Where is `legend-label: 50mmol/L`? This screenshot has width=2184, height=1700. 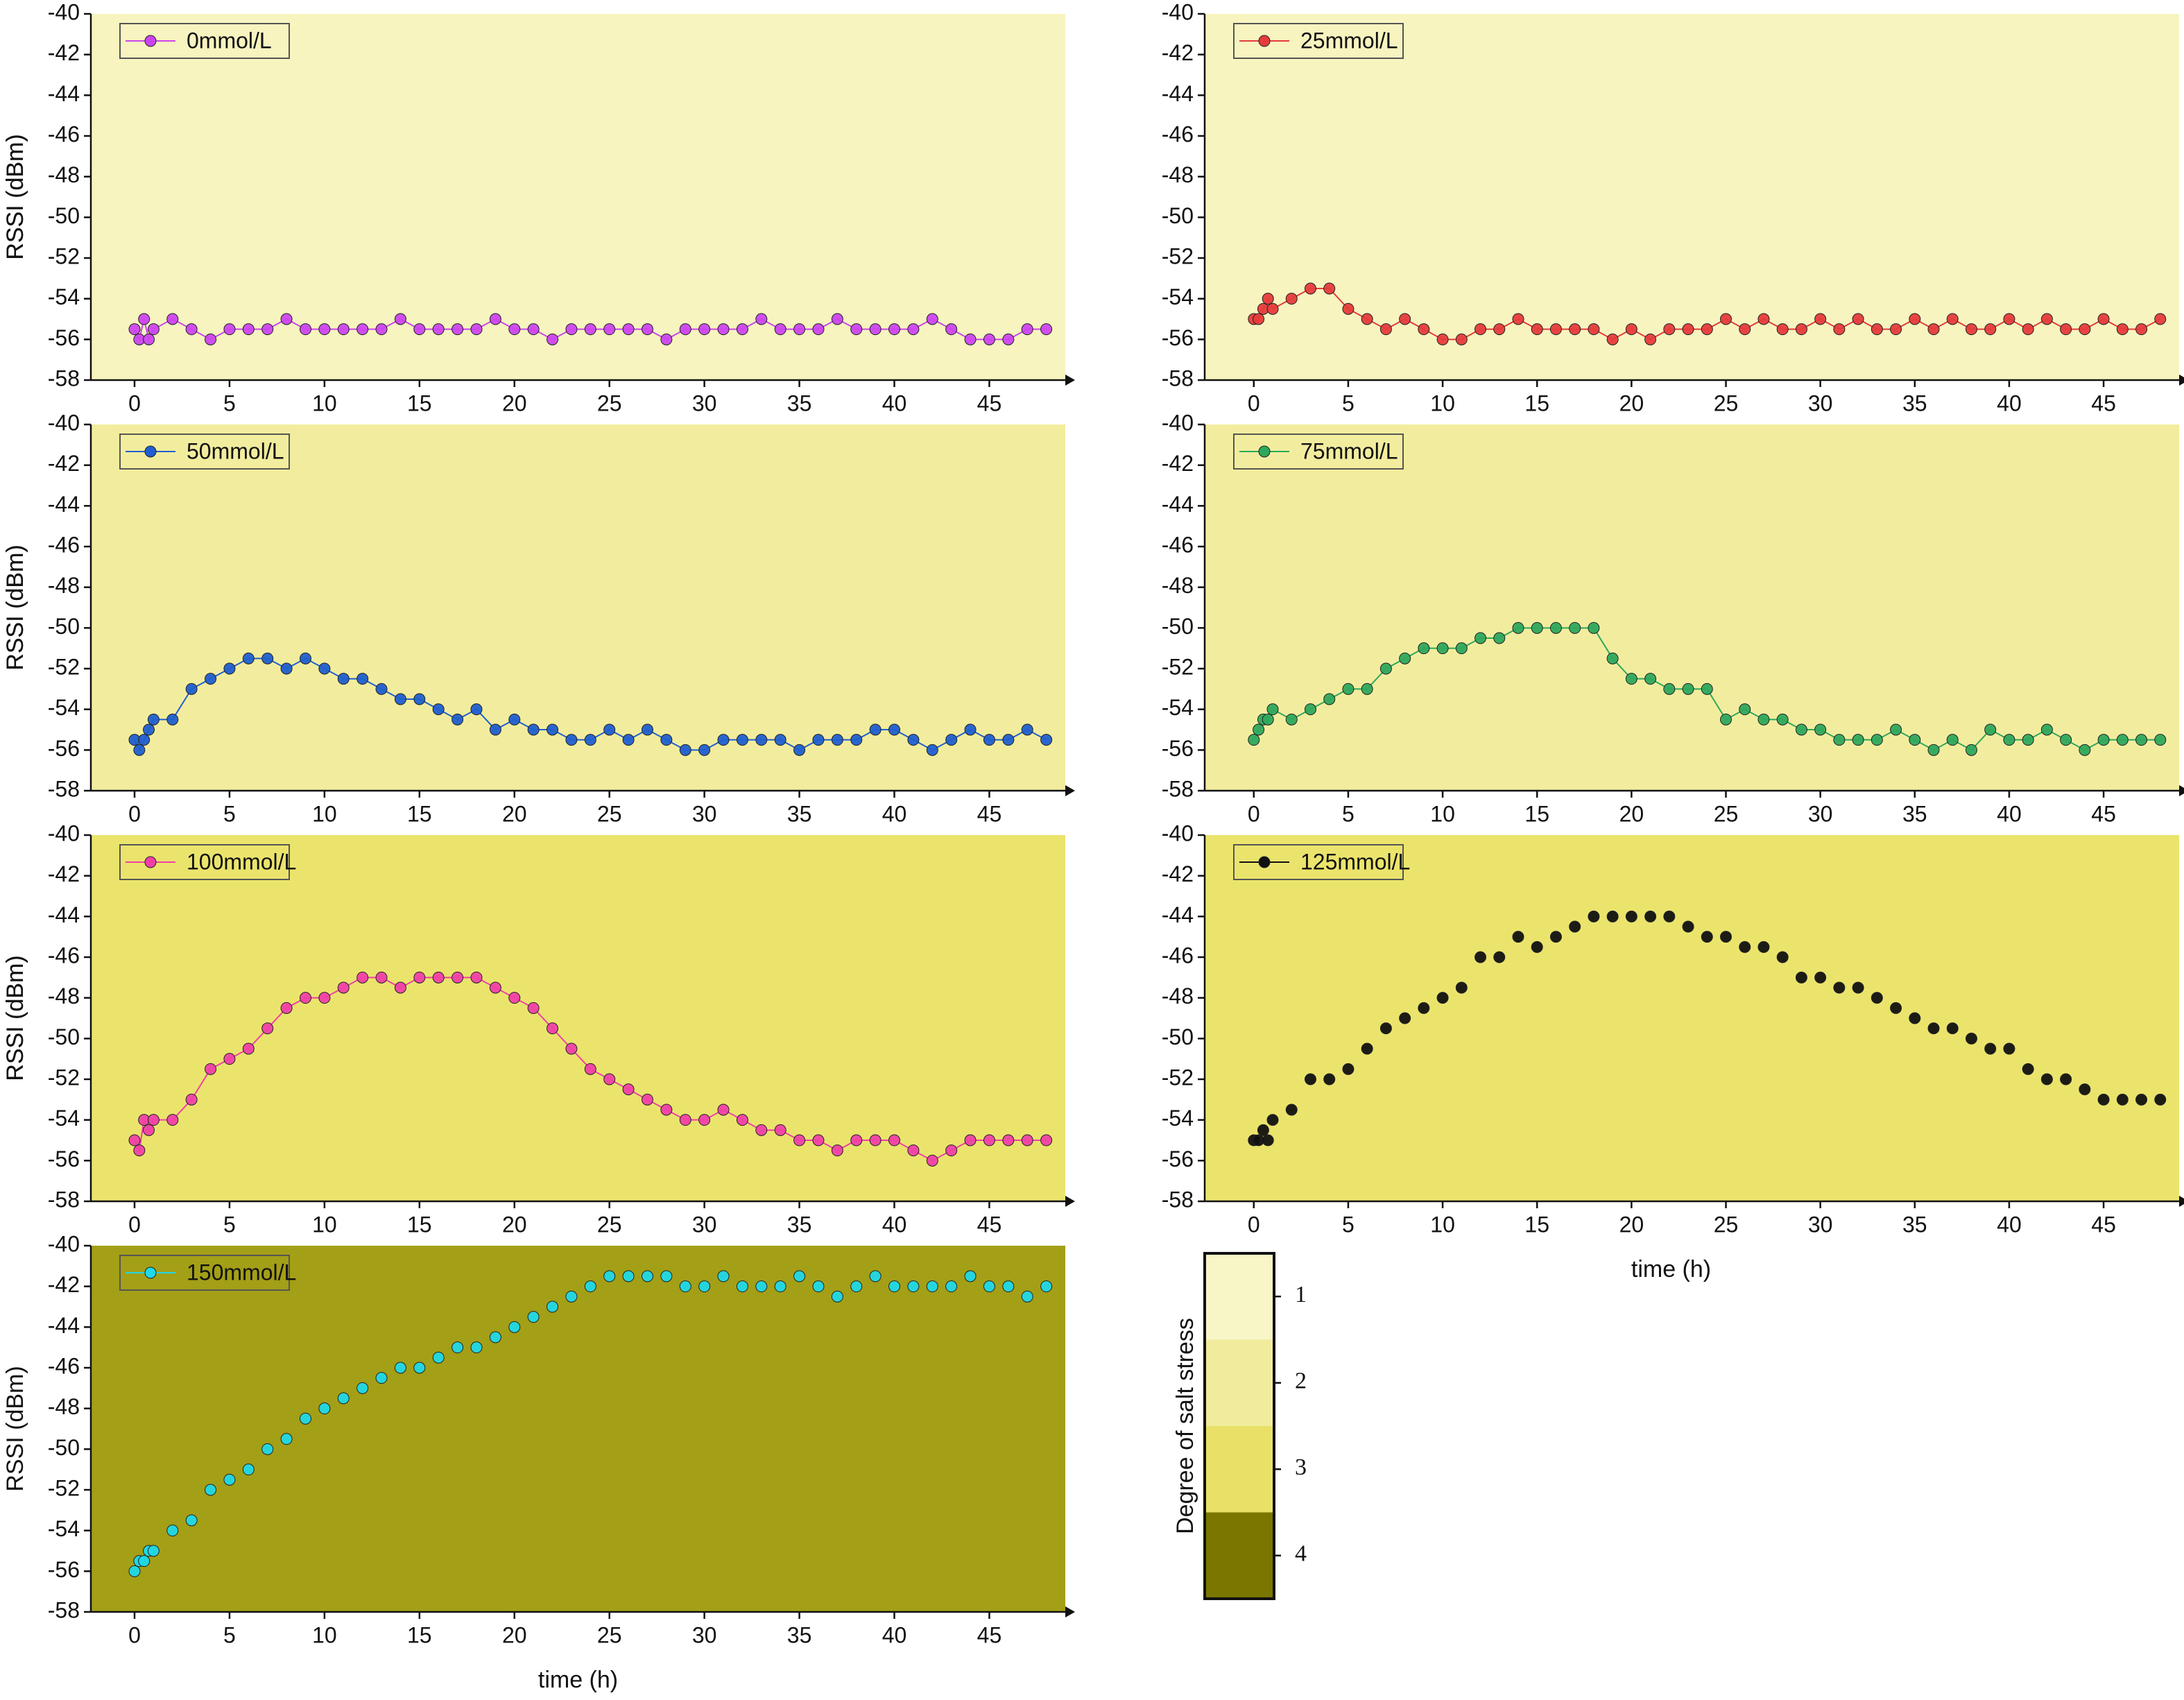
legend-label: 50mmol/L is located at coordinates (235, 450).